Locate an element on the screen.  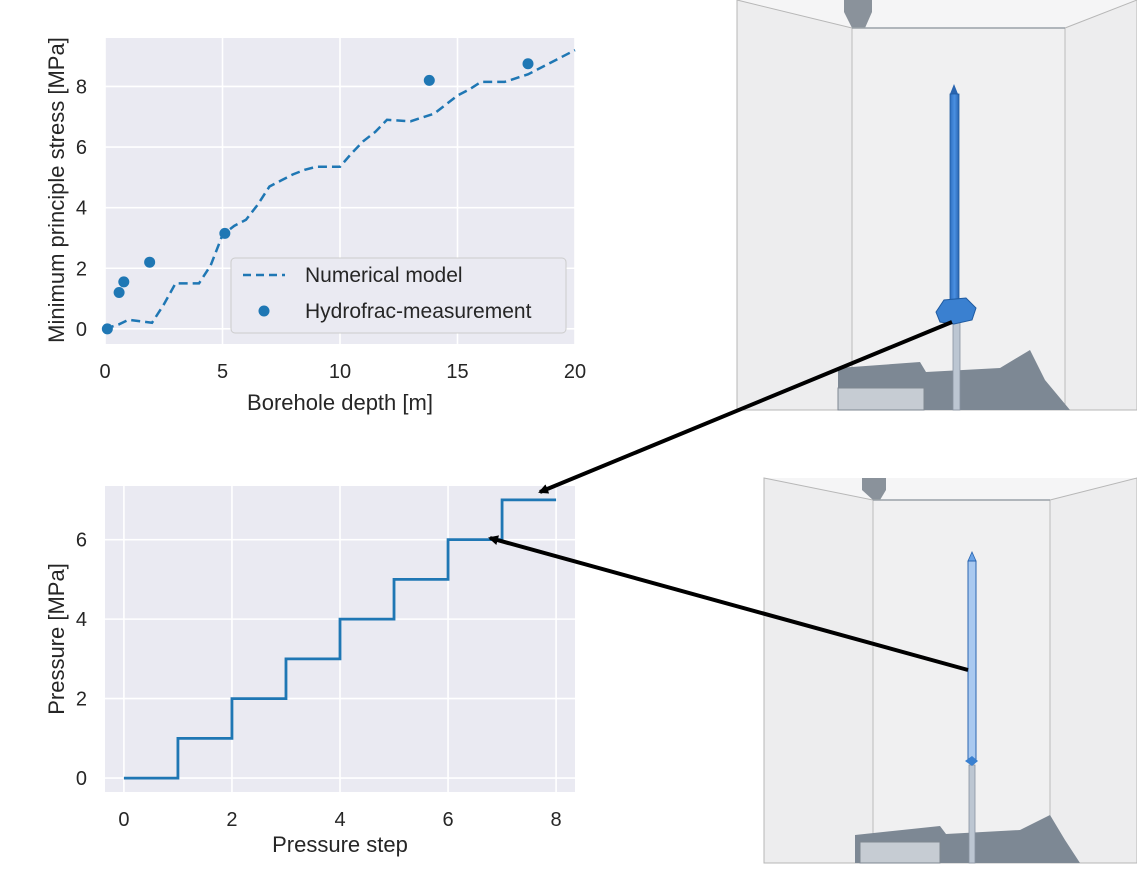
legend-box is located at coordinates (398, 295).